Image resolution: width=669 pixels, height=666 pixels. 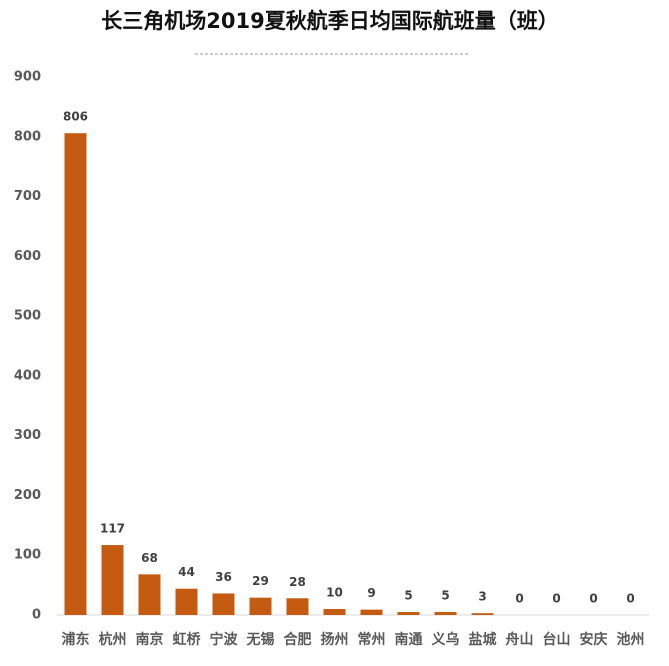 What do you see at coordinates (223, 577) in the screenshot?
I see `value-label: 36` at bounding box center [223, 577].